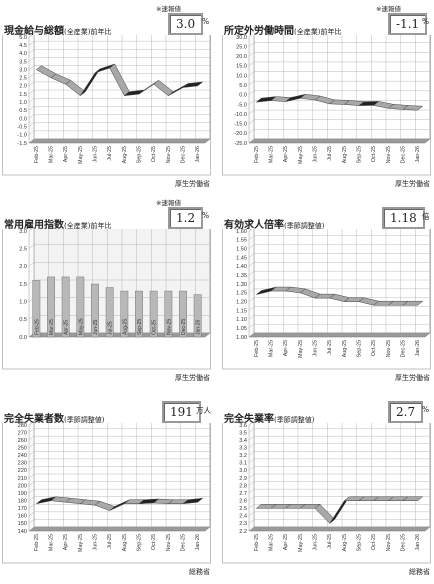  Describe the element at coordinates (22, 524) in the screenshot. I see `y-tick-label: 150` at that location.